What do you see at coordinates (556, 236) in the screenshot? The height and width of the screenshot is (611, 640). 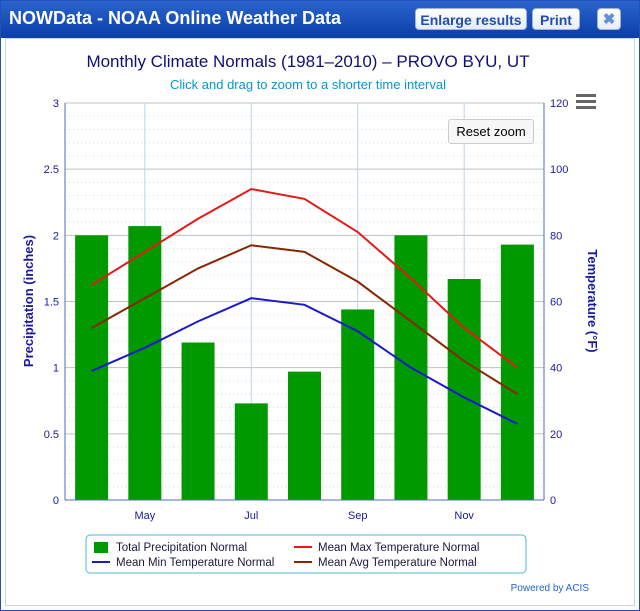 I see `y2-tick-label: 80` at bounding box center [556, 236].